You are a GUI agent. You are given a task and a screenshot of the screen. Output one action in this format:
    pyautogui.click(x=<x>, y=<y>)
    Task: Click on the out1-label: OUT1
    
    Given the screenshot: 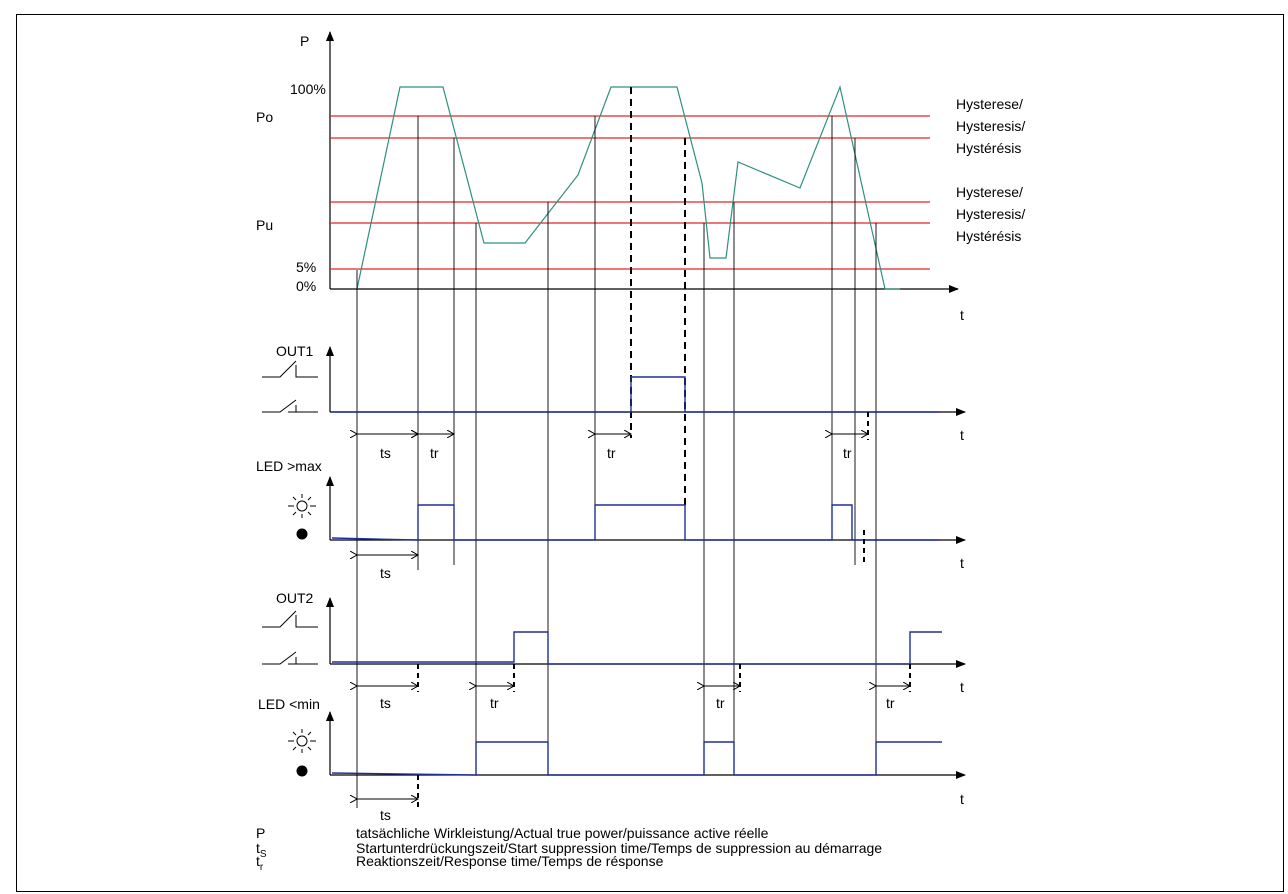 What is the action you would take?
    pyautogui.click(x=295, y=351)
    